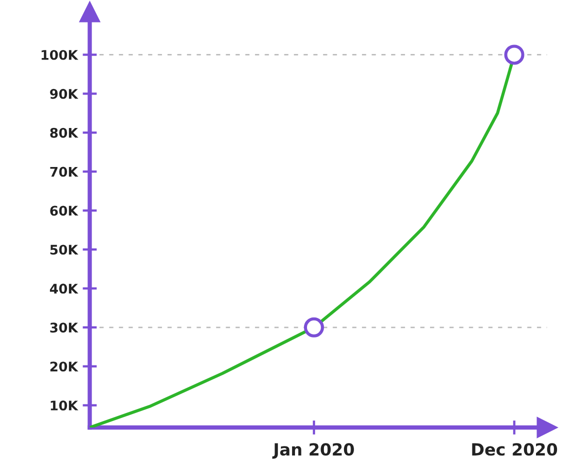 This screenshot has width=579, height=475. I want to click on y-tick-label: 50K, so click(64, 249).